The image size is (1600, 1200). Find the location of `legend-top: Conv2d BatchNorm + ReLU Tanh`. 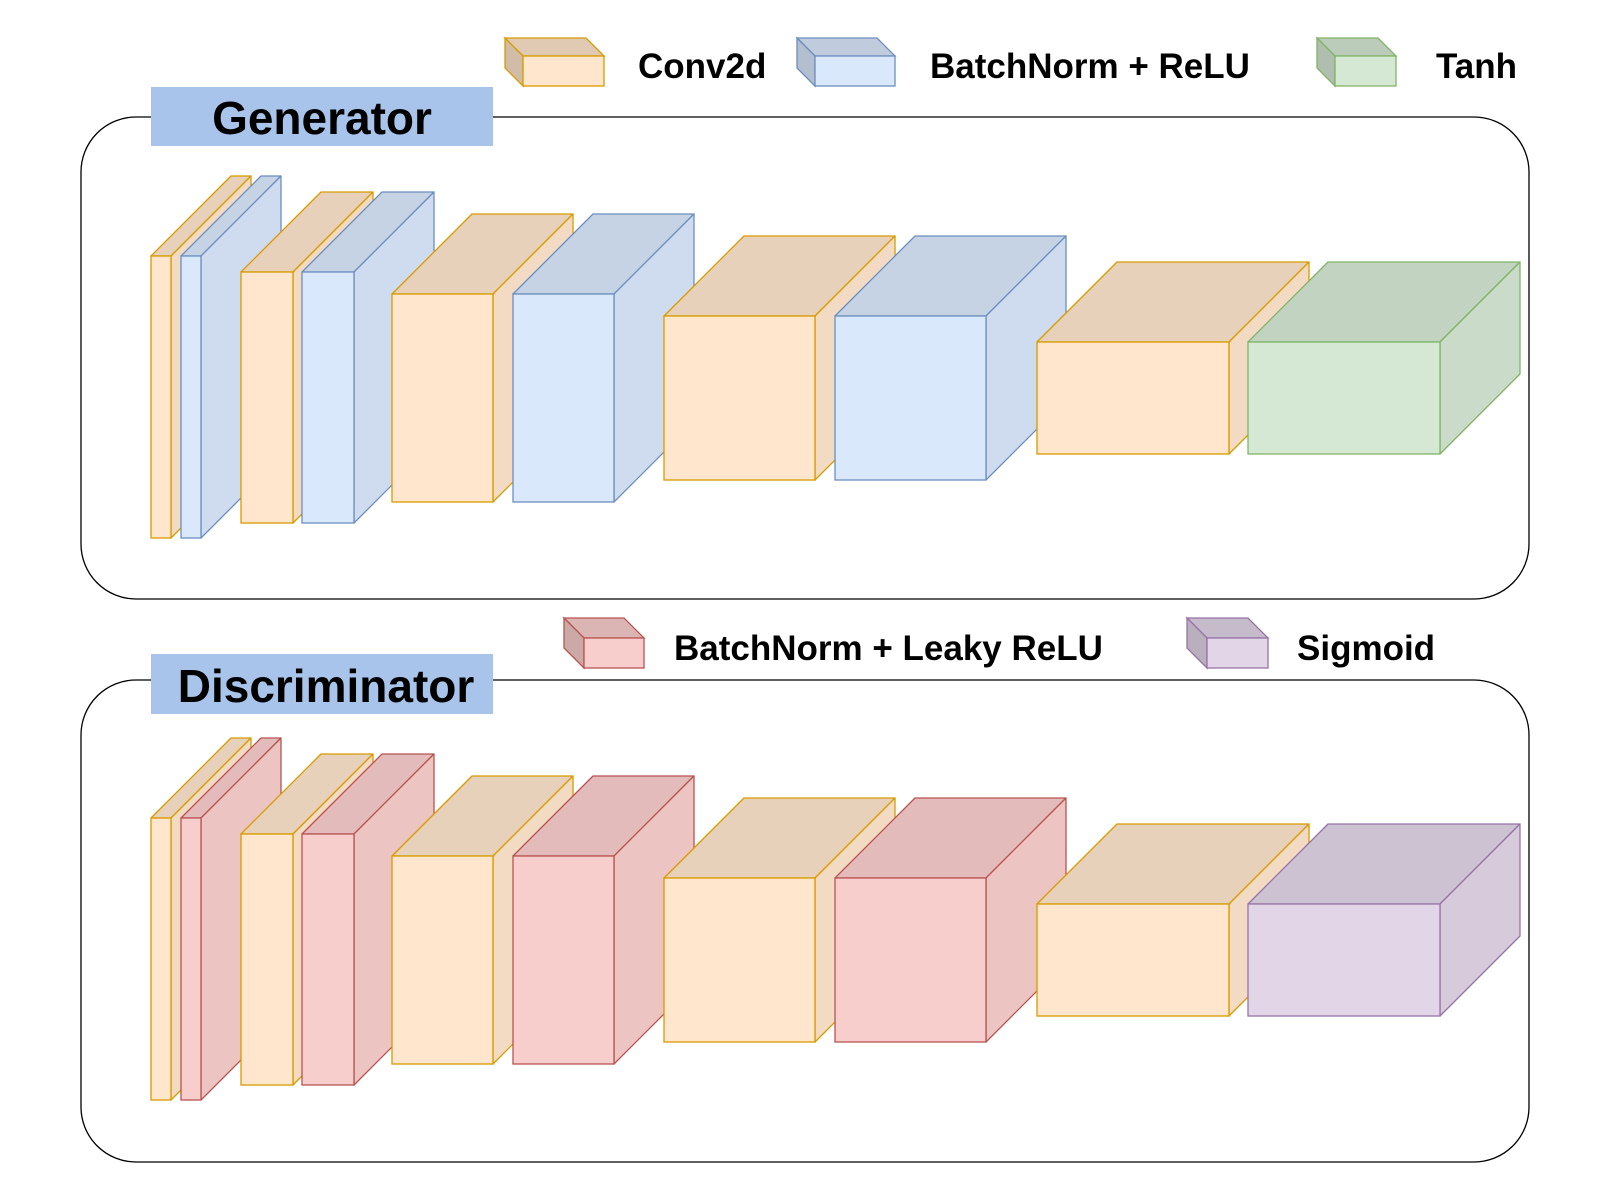

legend-top: Conv2d BatchNorm + ReLU Tanh is located at coordinates (1010, 62).